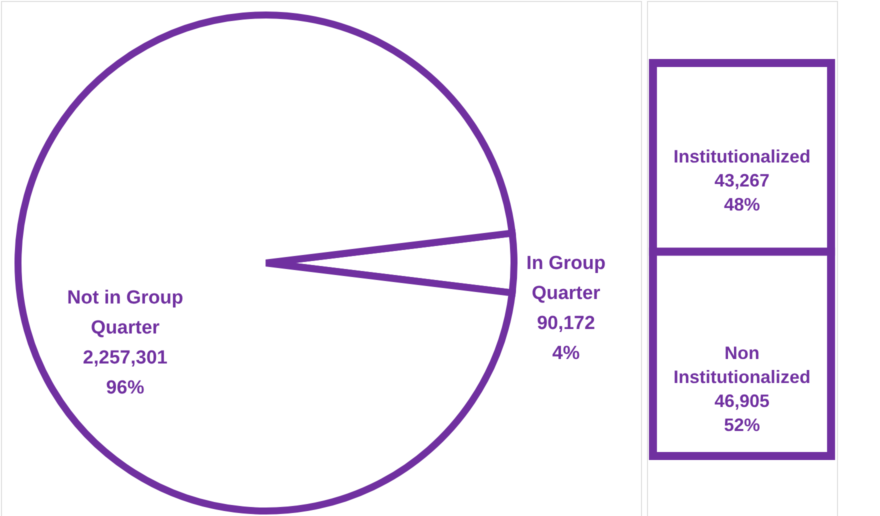  What do you see at coordinates (742, 192) in the screenshot?
I see `data-label: 43,267 48%` at bounding box center [742, 192].